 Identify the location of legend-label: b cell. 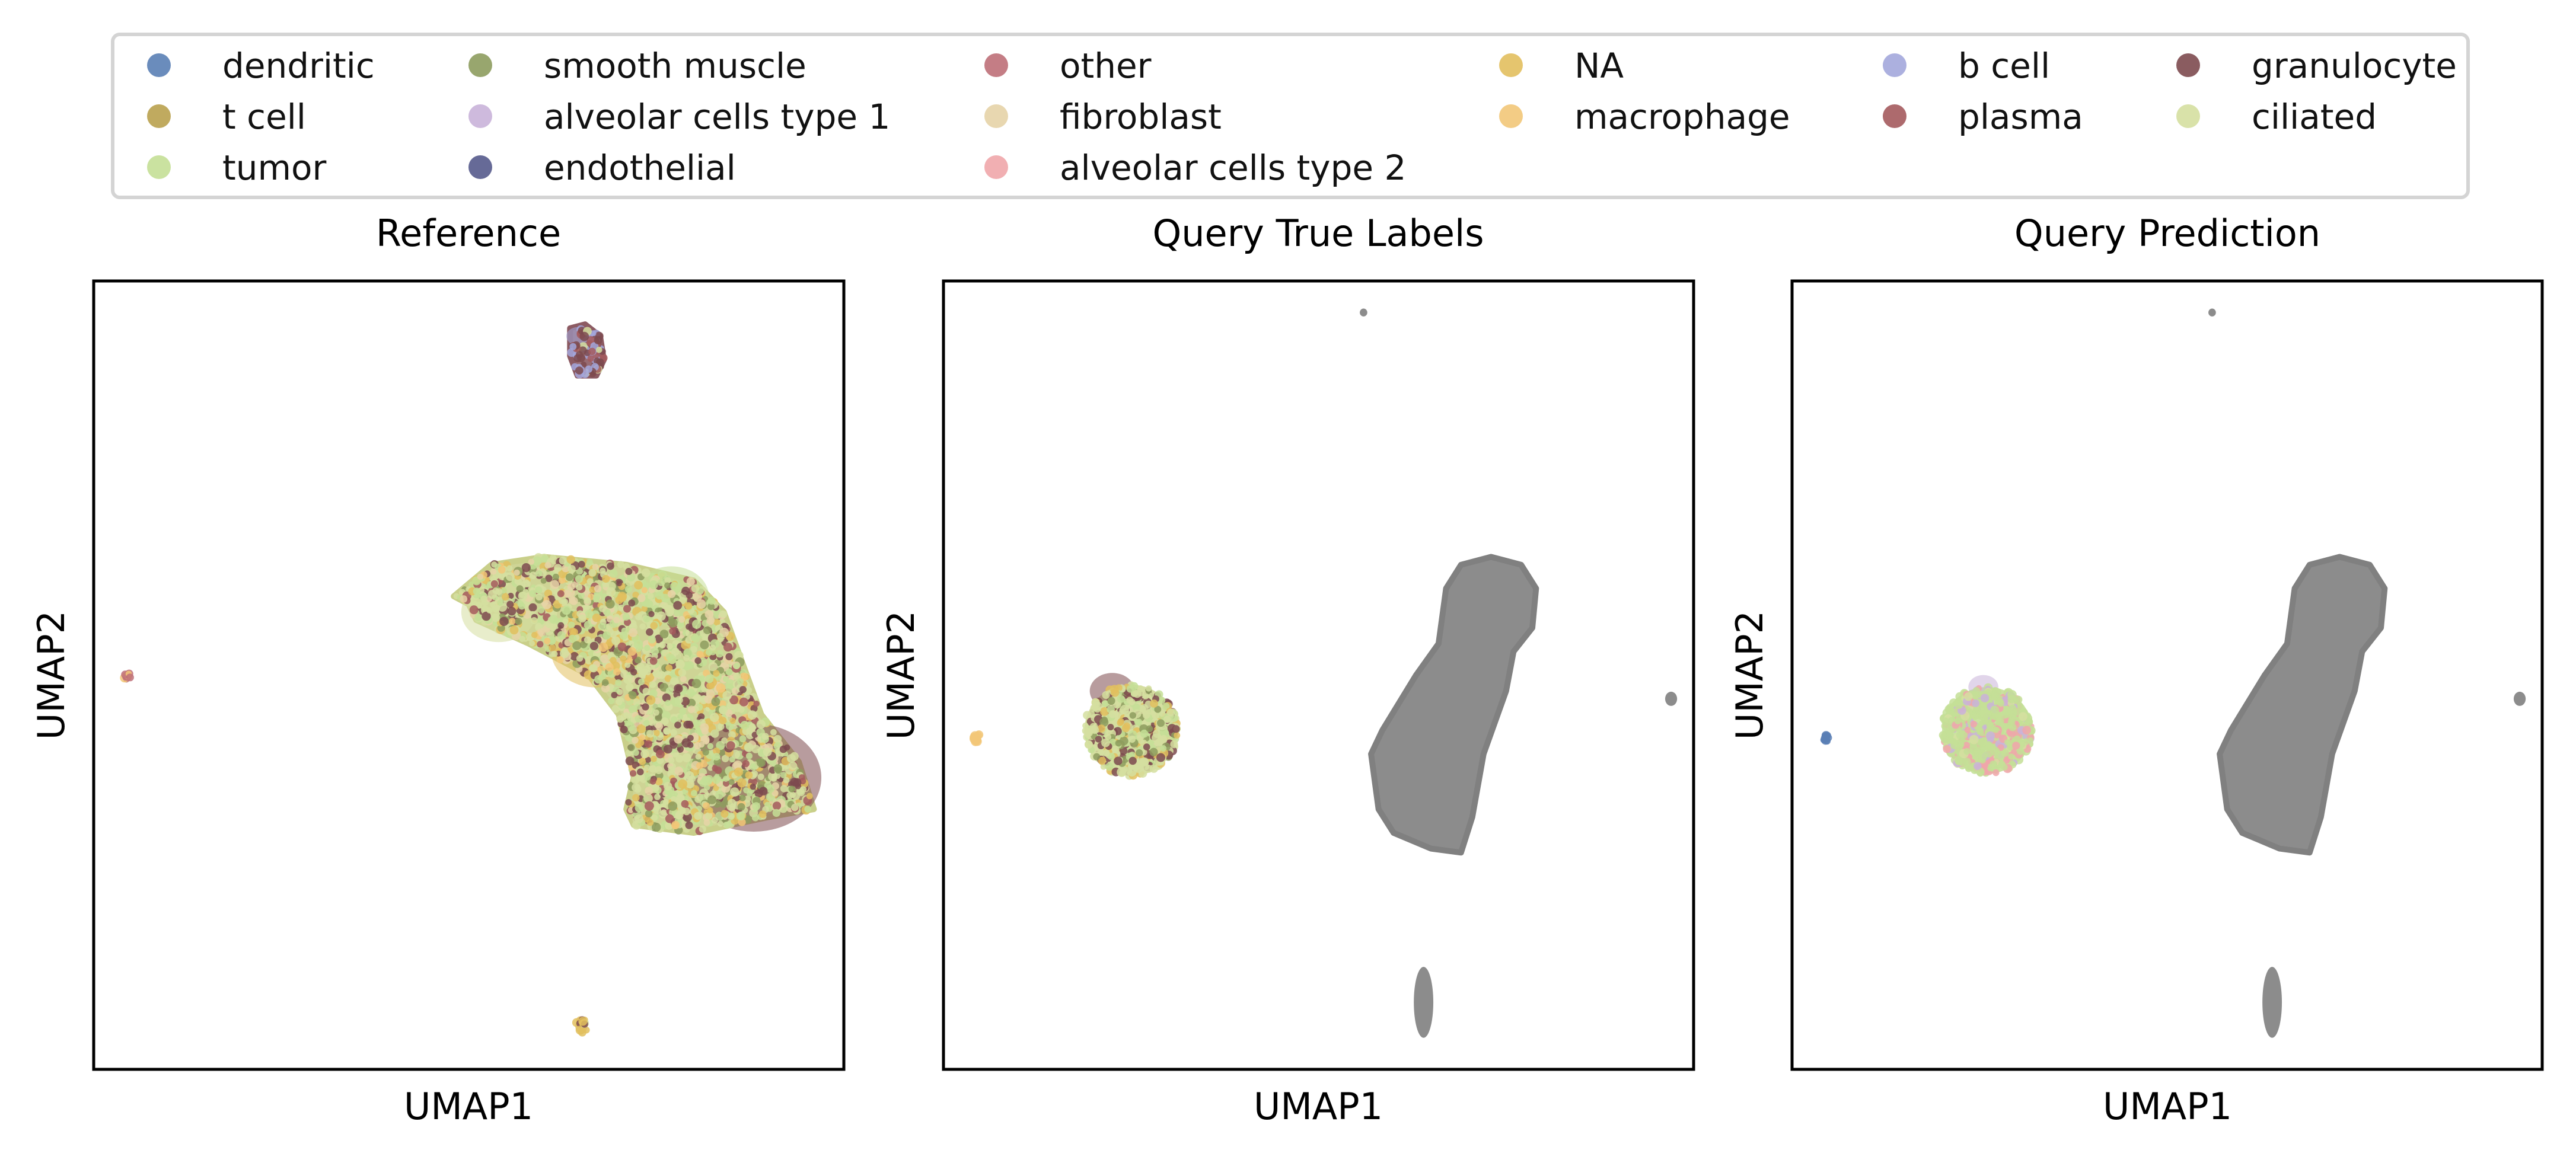
(2004, 66).